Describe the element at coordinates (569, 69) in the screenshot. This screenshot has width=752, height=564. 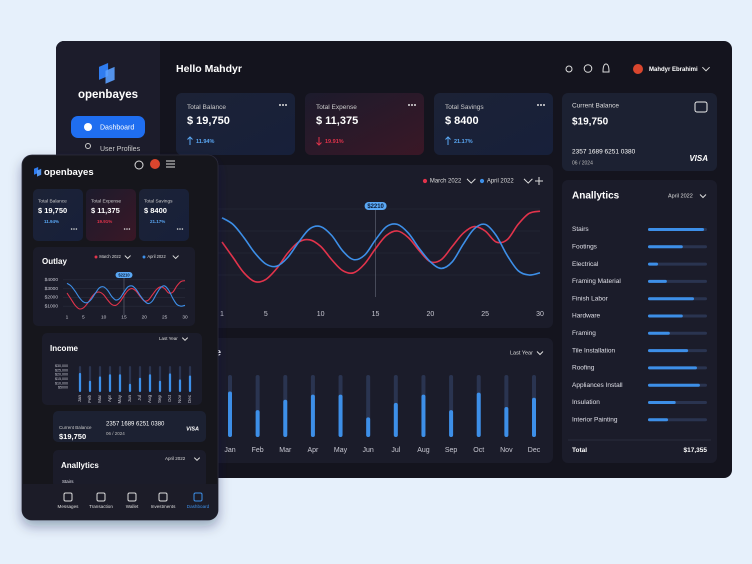
I see `theme-icon` at that location.